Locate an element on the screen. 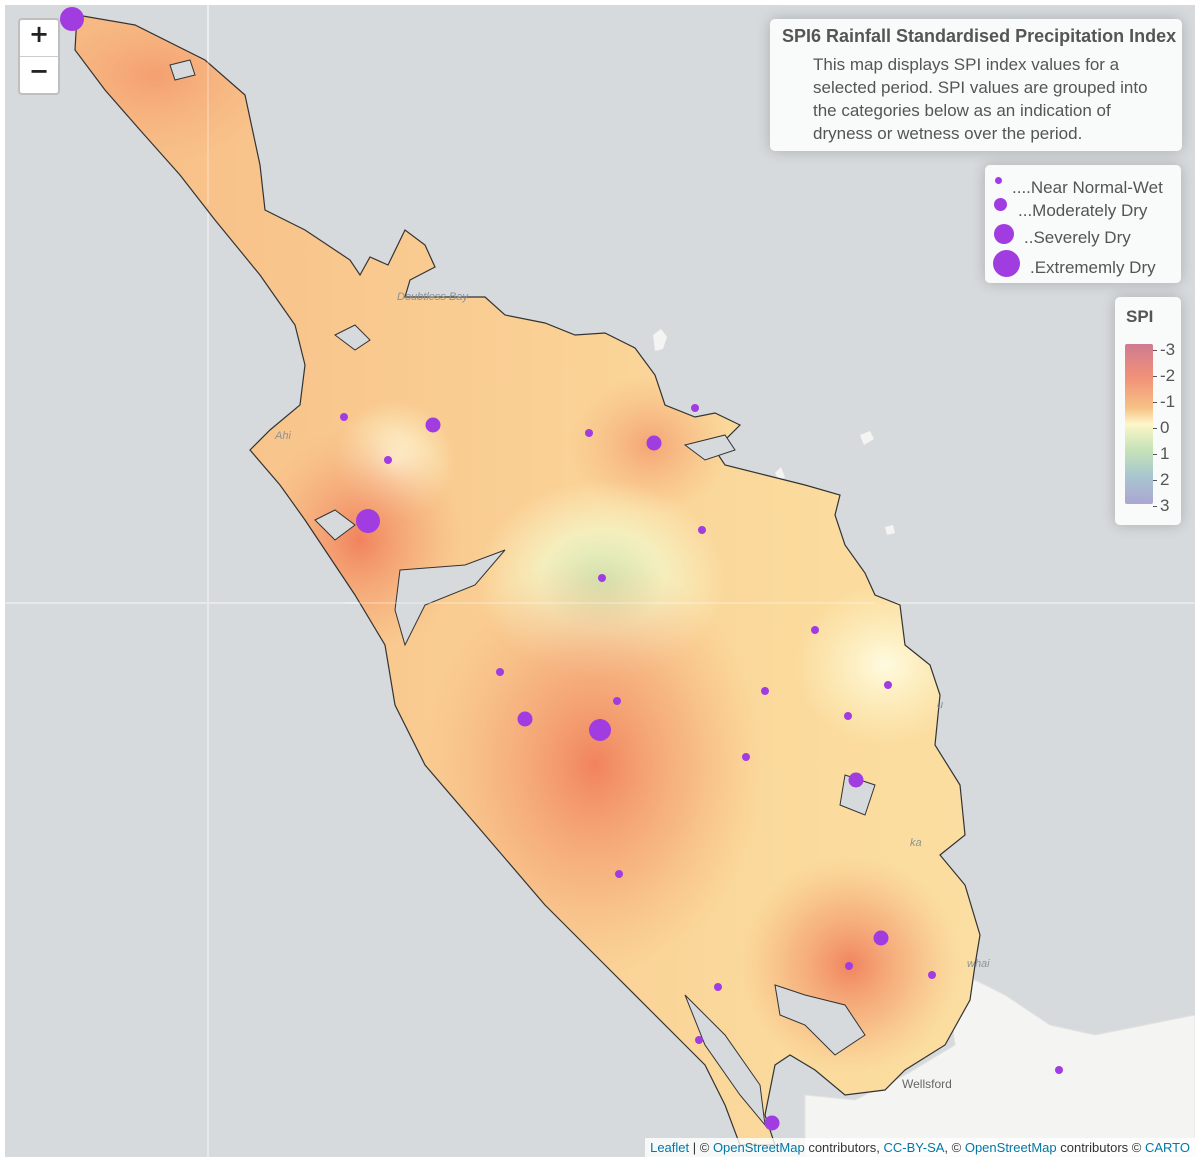  legend-label-severely-dry: ..Severely Dry is located at coordinates (1077, 237).